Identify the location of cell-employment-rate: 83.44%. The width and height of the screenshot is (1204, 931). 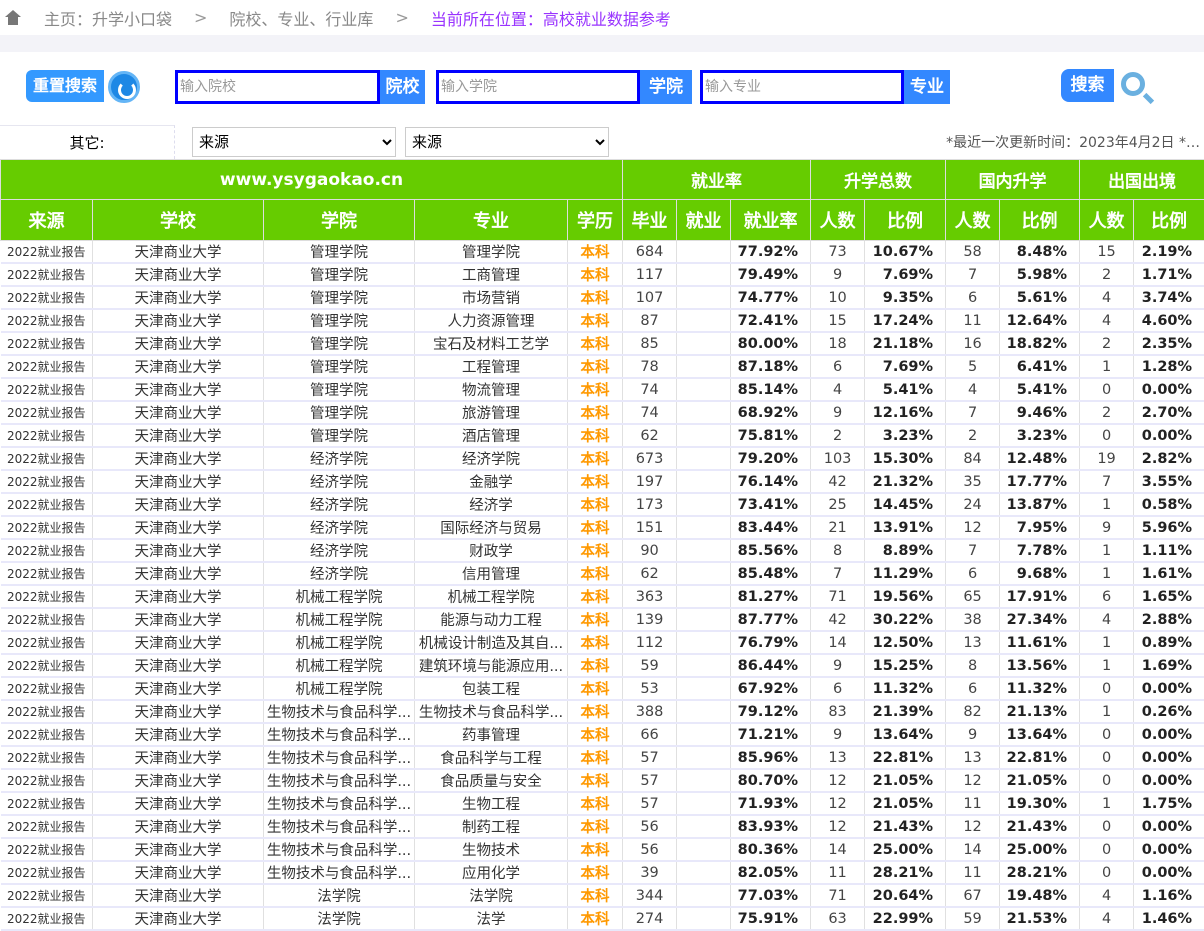
(771, 527).